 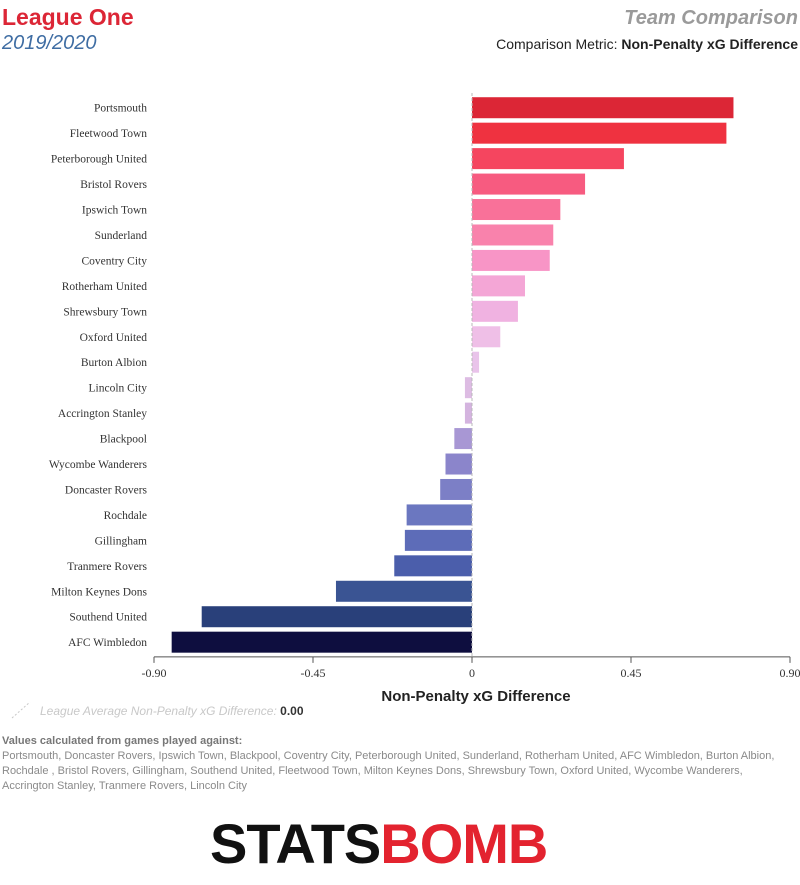 What do you see at coordinates (98, 465) in the screenshot?
I see `team-label: Wycombe Wanderers` at bounding box center [98, 465].